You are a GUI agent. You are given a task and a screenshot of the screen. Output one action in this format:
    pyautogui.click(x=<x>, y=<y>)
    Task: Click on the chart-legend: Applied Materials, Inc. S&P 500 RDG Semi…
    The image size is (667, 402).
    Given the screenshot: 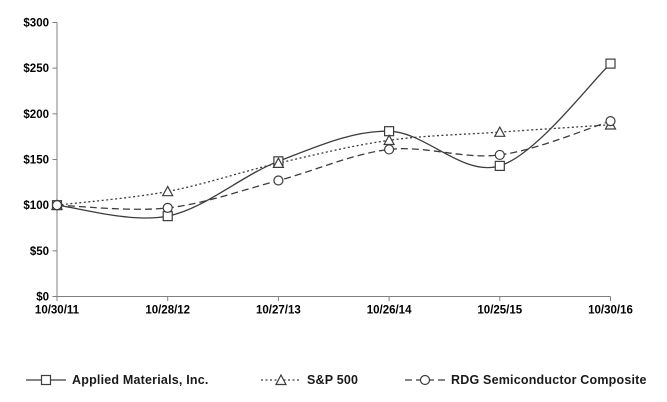 What is the action you would take?
    pyautogui.click(x=333, y=381)
    